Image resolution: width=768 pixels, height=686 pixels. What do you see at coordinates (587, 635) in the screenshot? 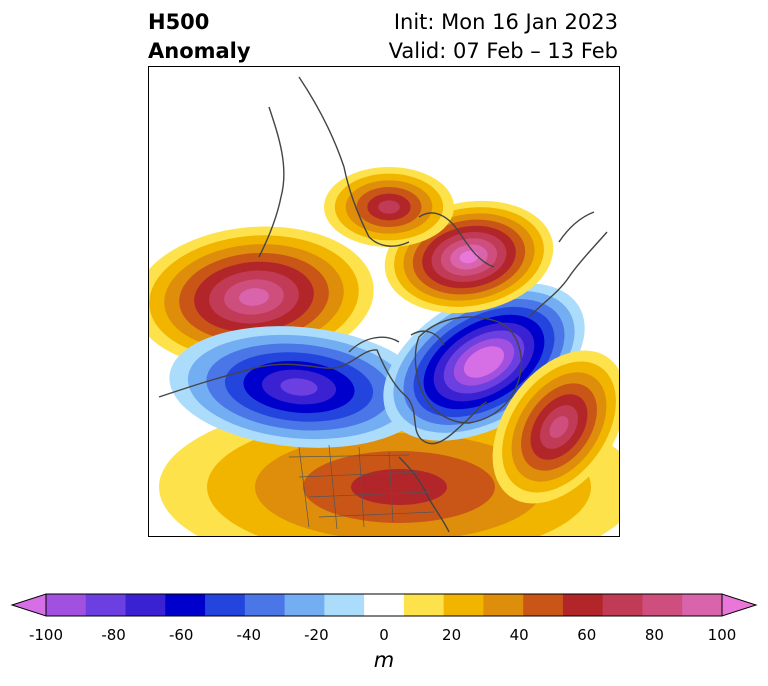
I see `colorbar-tick-label: 60` at bounding box center [587, 635].